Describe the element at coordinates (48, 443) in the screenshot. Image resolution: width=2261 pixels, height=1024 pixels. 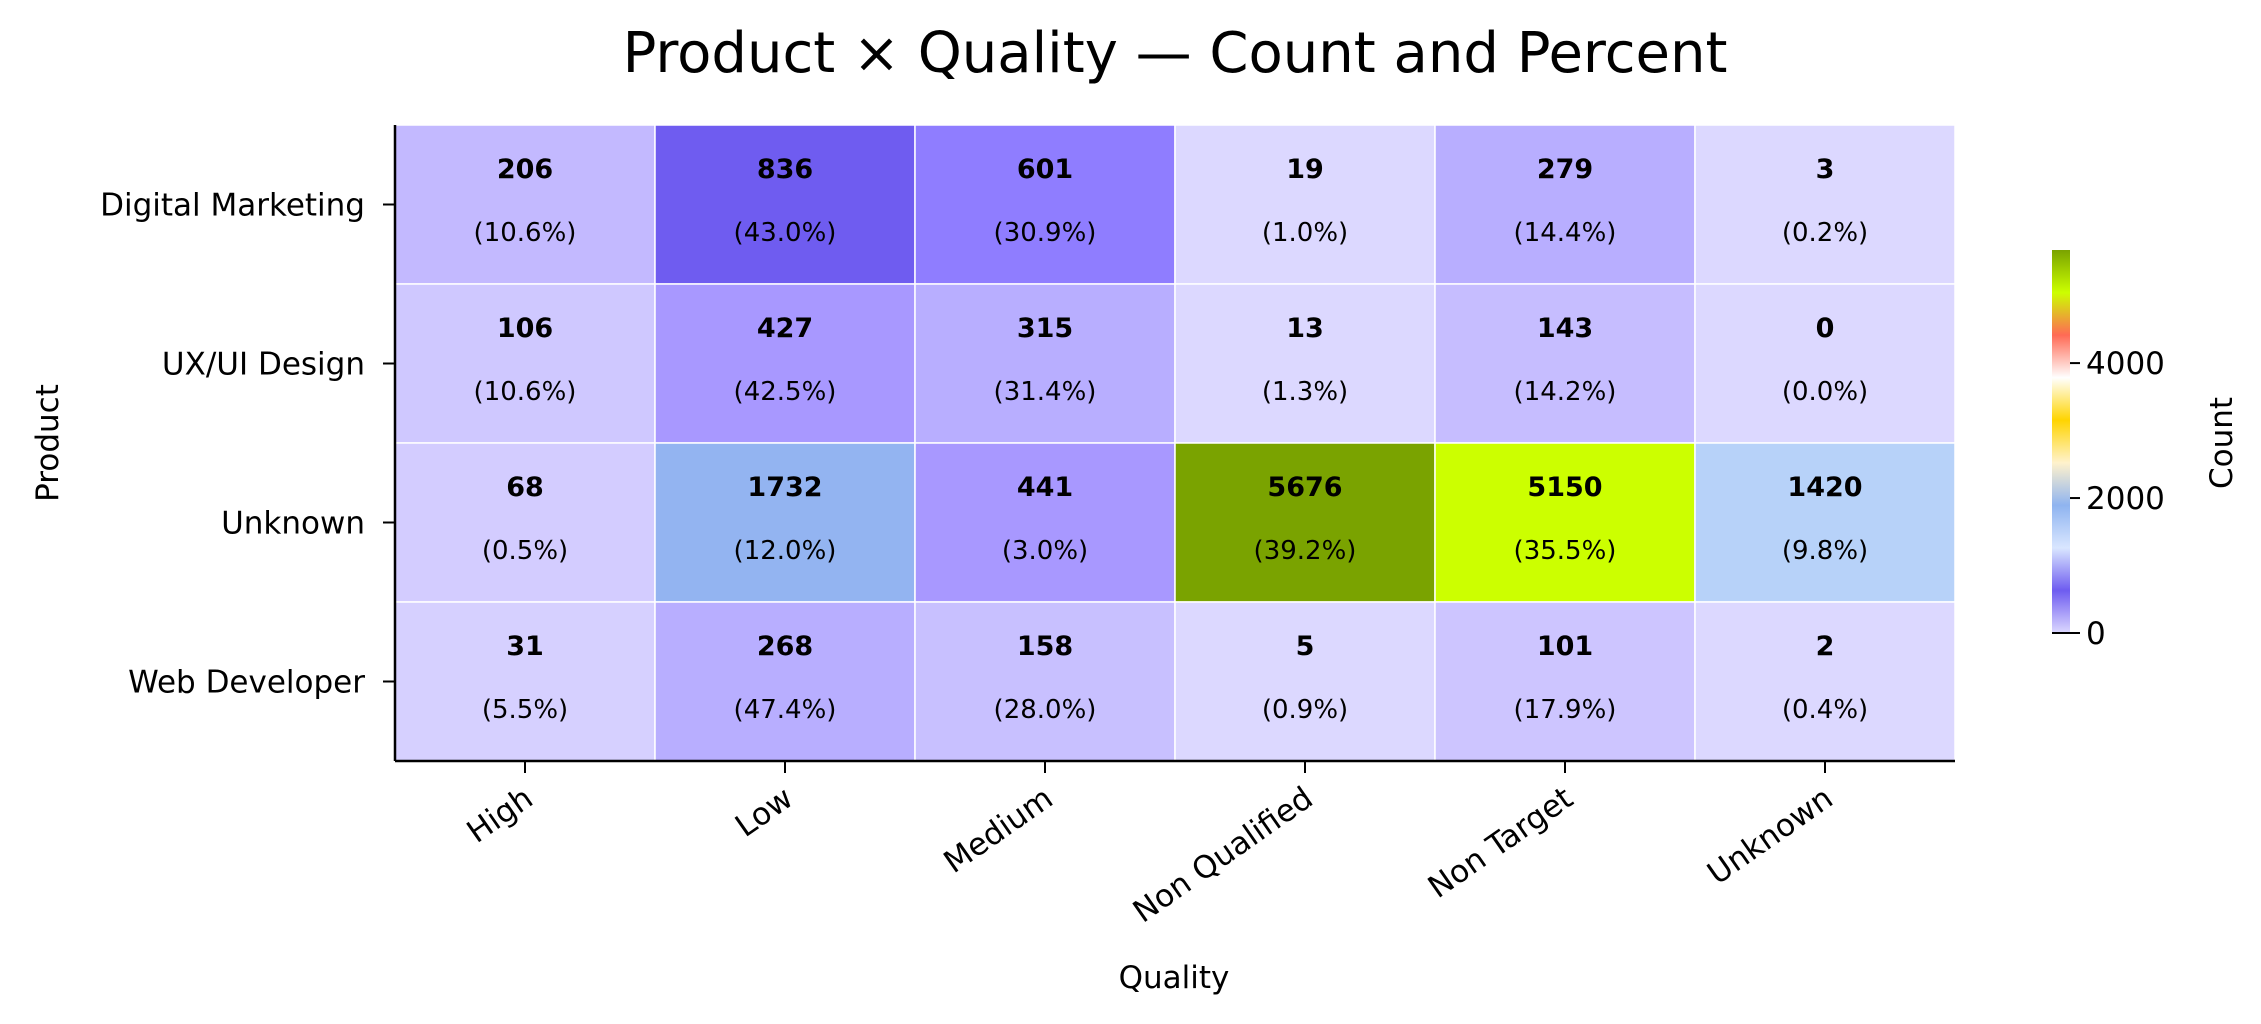
I see `y-axis-label: Product` at that location.